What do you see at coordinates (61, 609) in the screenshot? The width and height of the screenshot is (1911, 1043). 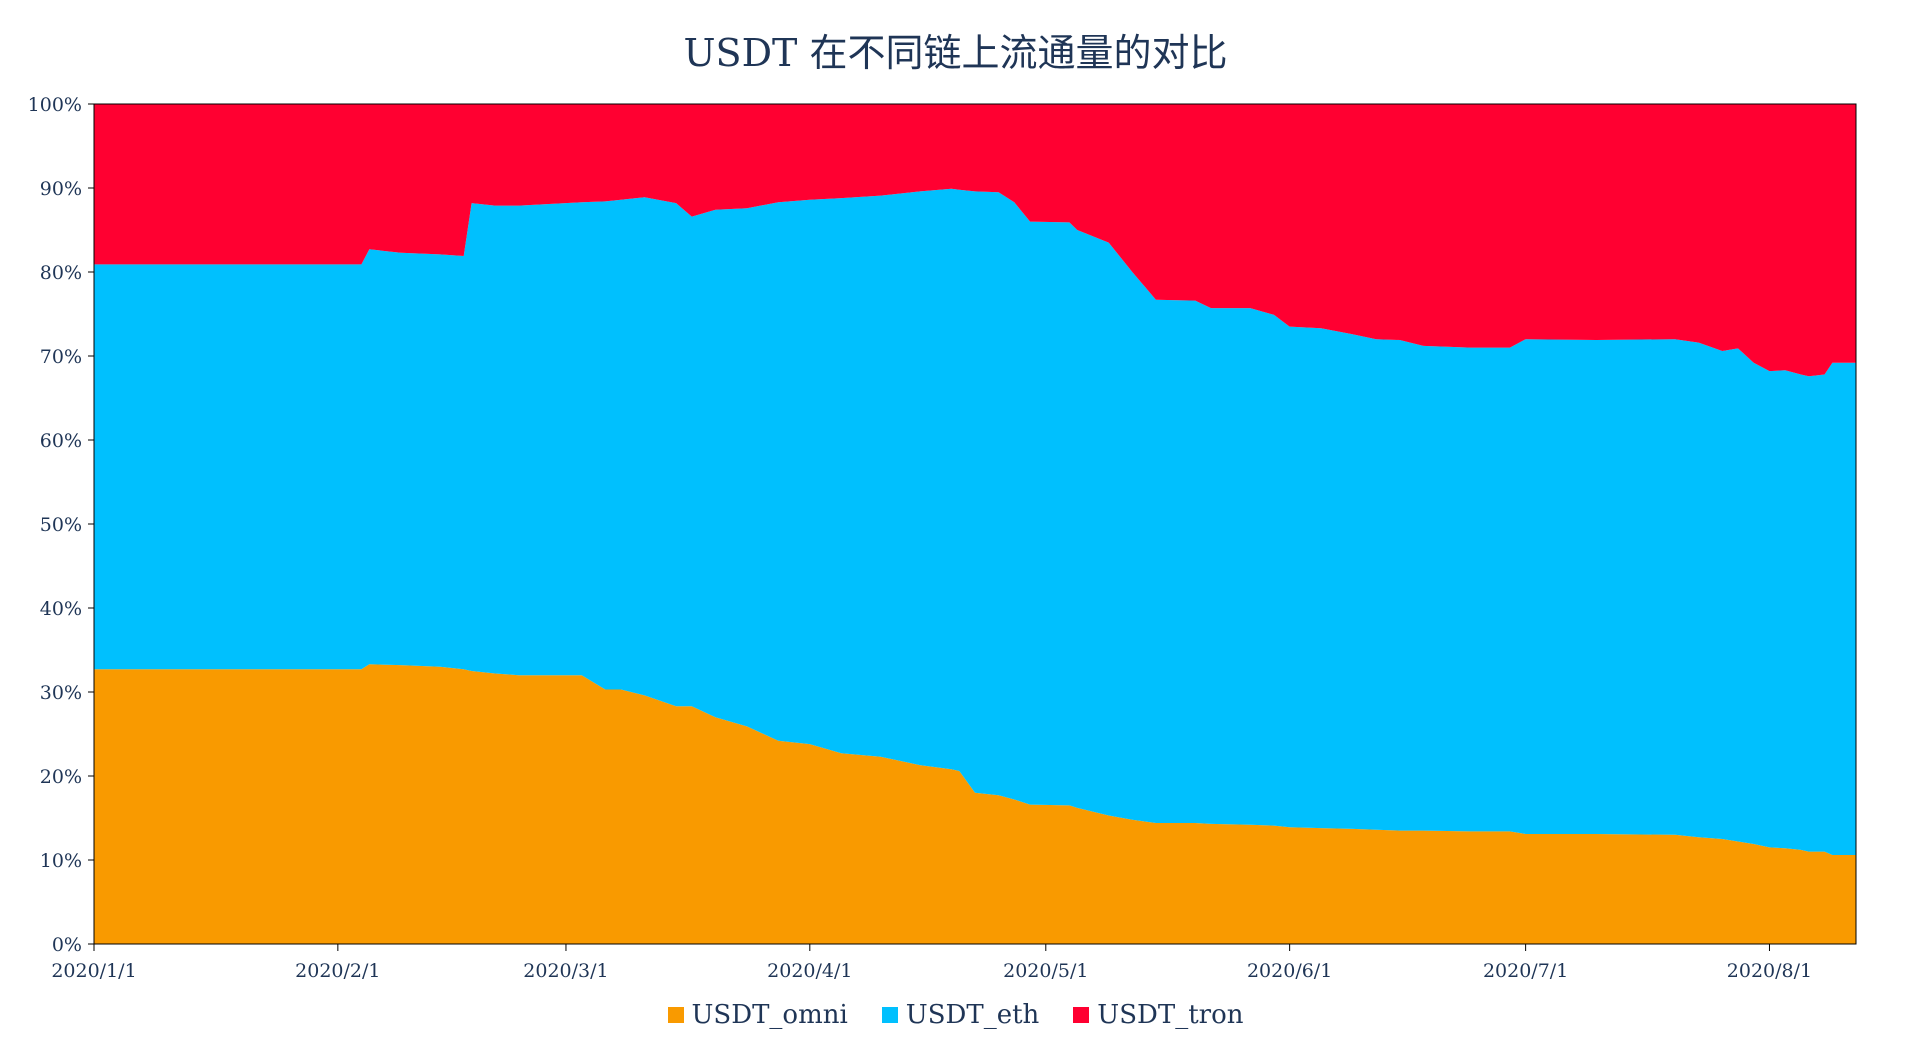 I see `y-tick-label: 40%` at bounding box center [61, 609].